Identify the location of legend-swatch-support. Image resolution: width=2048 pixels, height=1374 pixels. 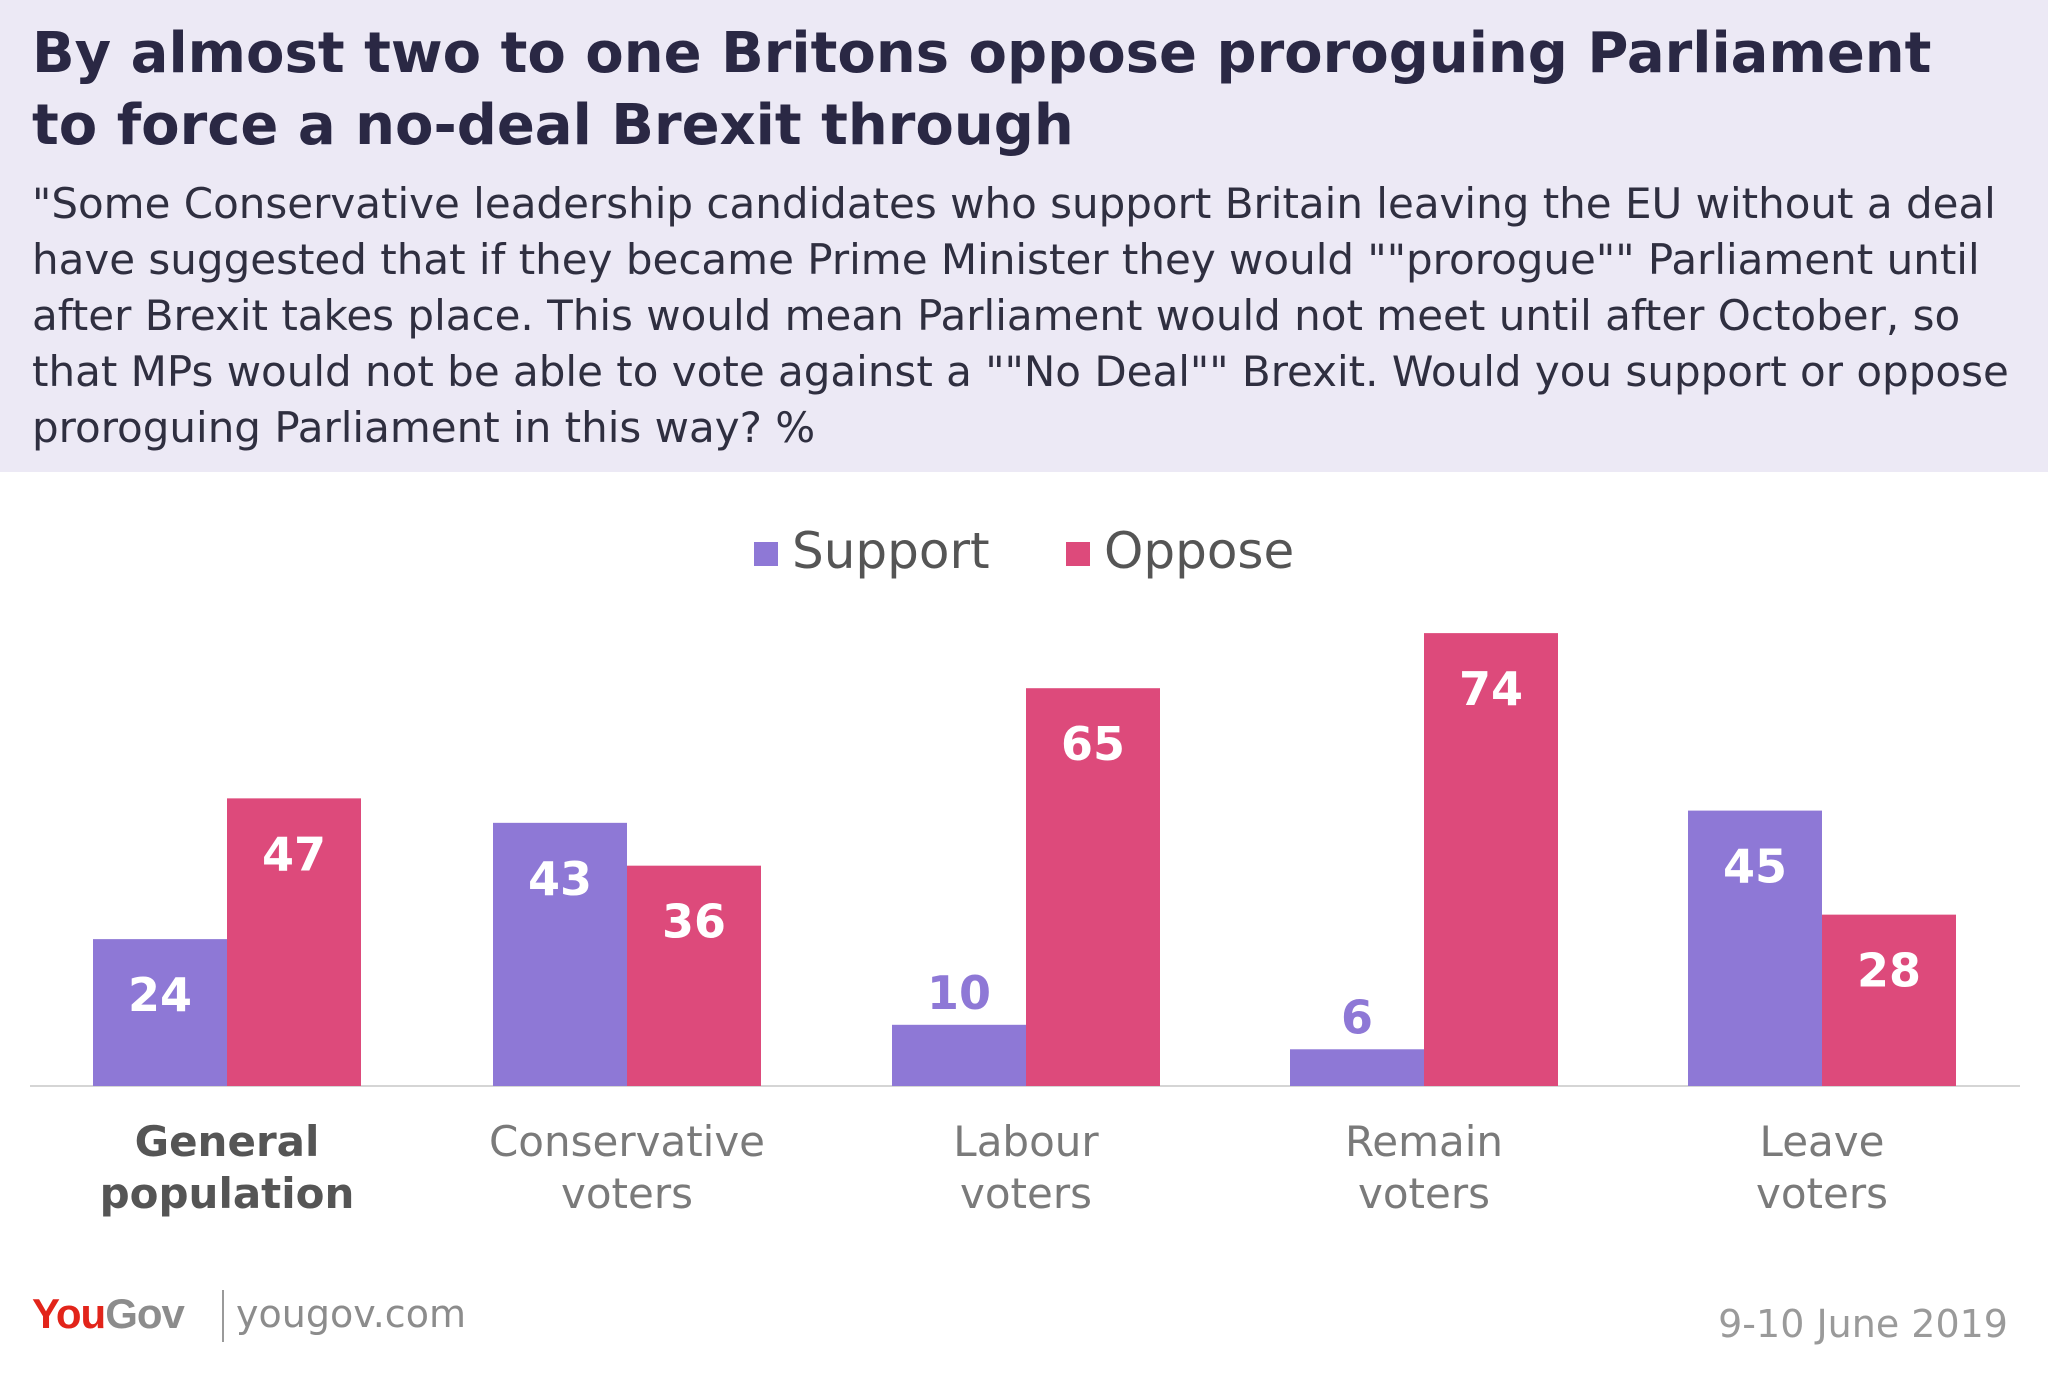
(766, 554).